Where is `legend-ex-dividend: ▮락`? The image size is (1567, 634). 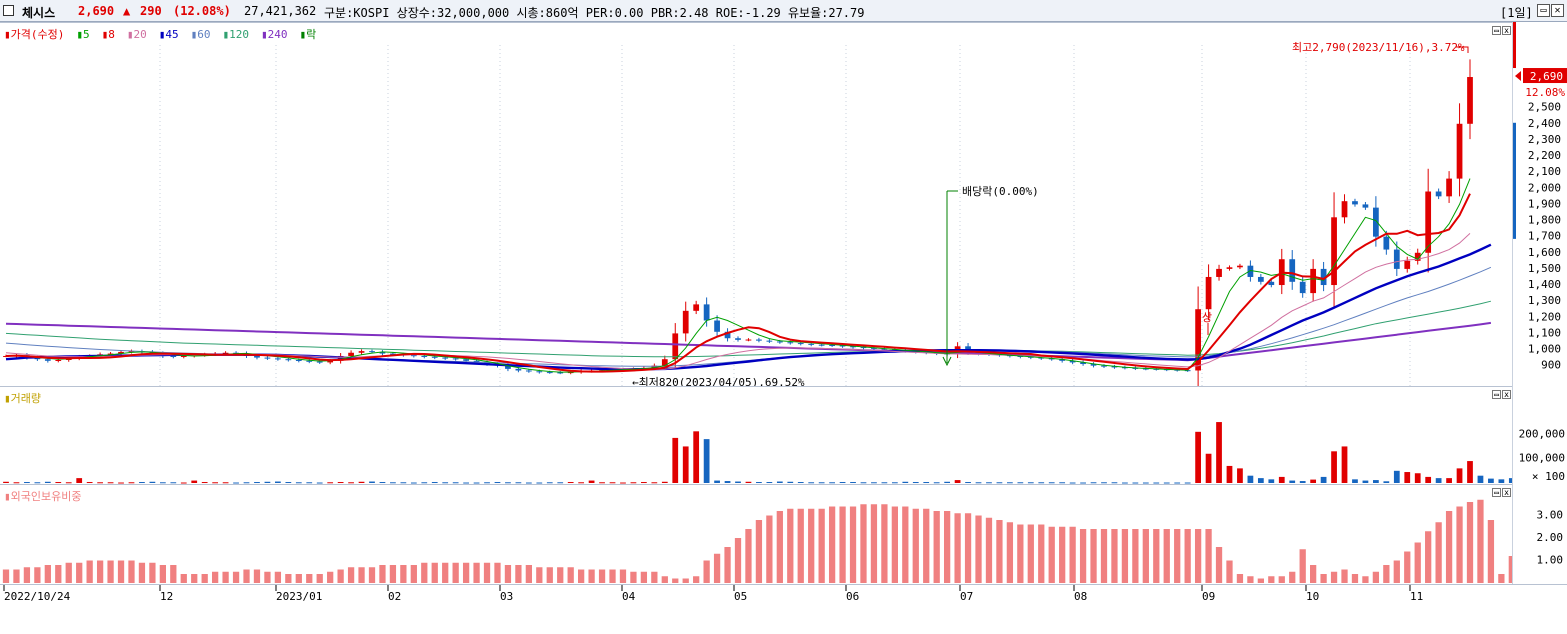
legend-ex-dividend: ▮락 is located at coordinates (308, 34).